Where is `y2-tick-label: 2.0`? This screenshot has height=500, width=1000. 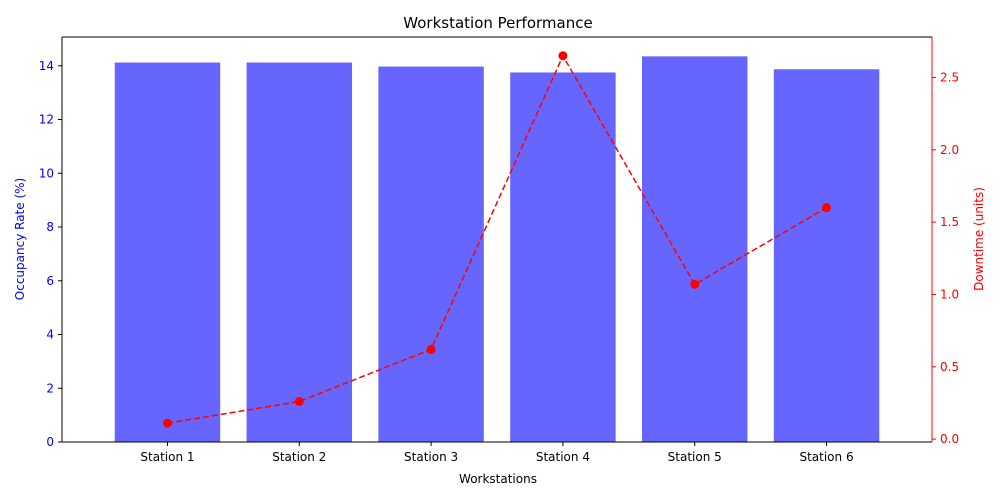
y2-tick-label: 2.0 is located at coordinates (949, 150).